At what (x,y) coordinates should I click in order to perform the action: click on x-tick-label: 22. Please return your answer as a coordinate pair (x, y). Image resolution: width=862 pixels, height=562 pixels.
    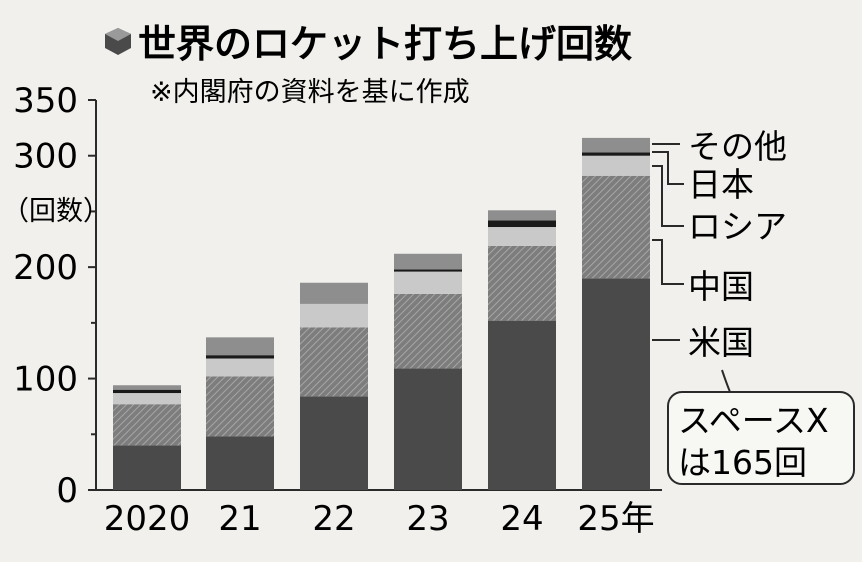
    Looking at the image, I should click on (333, 519).